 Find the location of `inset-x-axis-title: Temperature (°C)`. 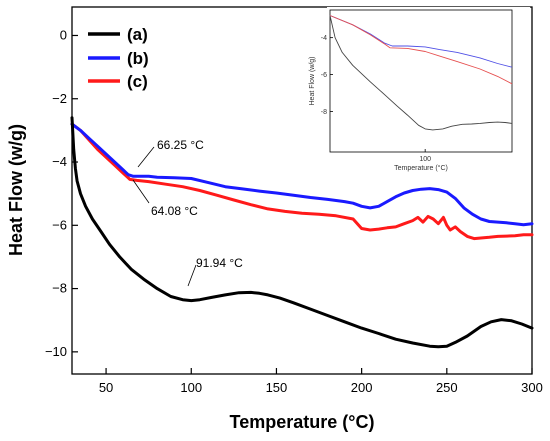

inset-x-axis-title: Temperature (°C) is located at coordinates (421, 168).